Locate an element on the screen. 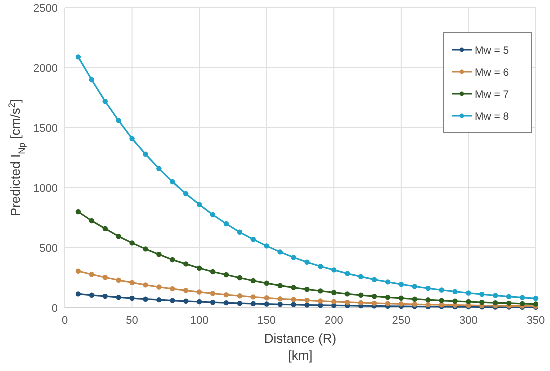 The width and height of the screenshot is (550, 371). x-tick-label: 0 is located at coordinates (65, 321).